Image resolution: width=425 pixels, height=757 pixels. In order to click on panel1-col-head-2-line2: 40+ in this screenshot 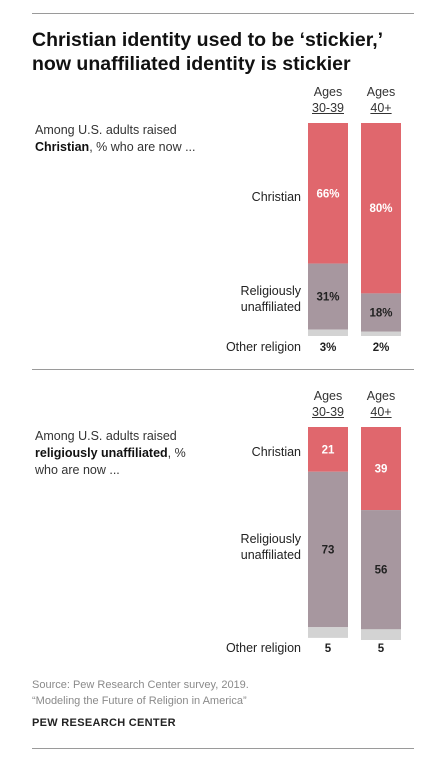, I will do `click(381, 108)`.